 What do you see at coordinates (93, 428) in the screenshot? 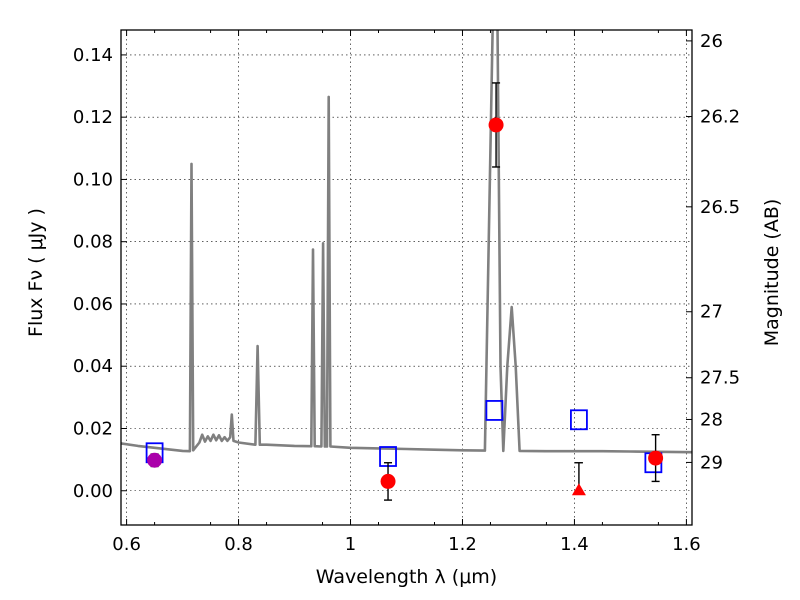
I see `y-tick-label: 0.02` at bounding box center [93, 428].